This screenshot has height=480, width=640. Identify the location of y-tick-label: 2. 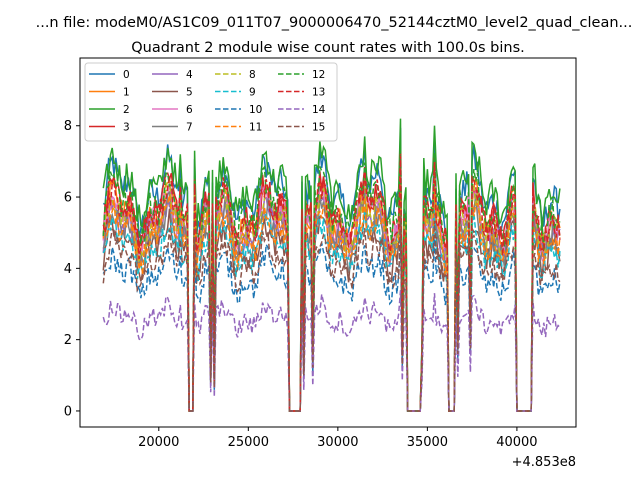
(68, 340).